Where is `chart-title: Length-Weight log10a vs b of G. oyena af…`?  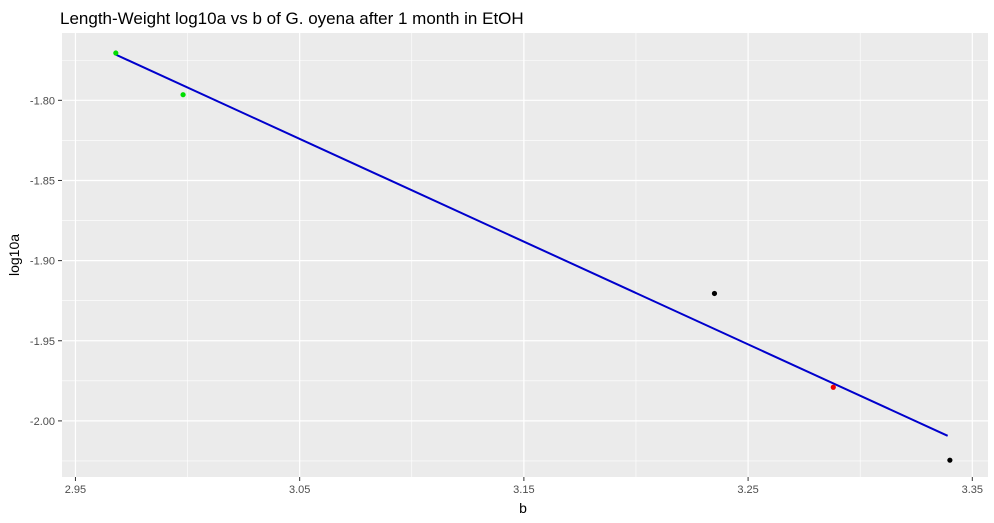 chart-title: Length-Weight log10a vs b of G. oyena af… is located at coordinates (292, 18).